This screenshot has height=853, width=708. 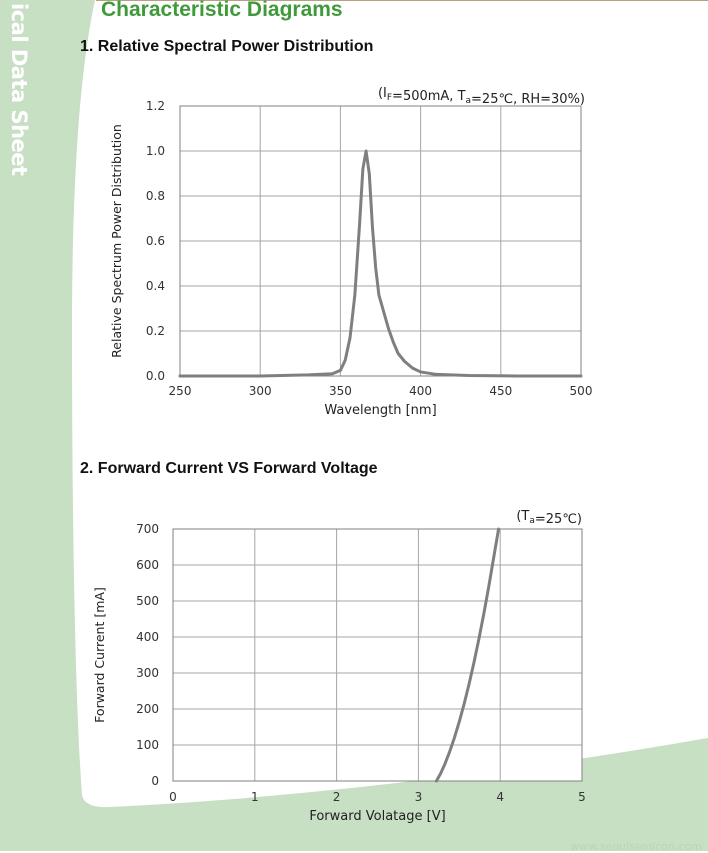 I want to click on y-tick-label: 100, so click(x=147, y=745).